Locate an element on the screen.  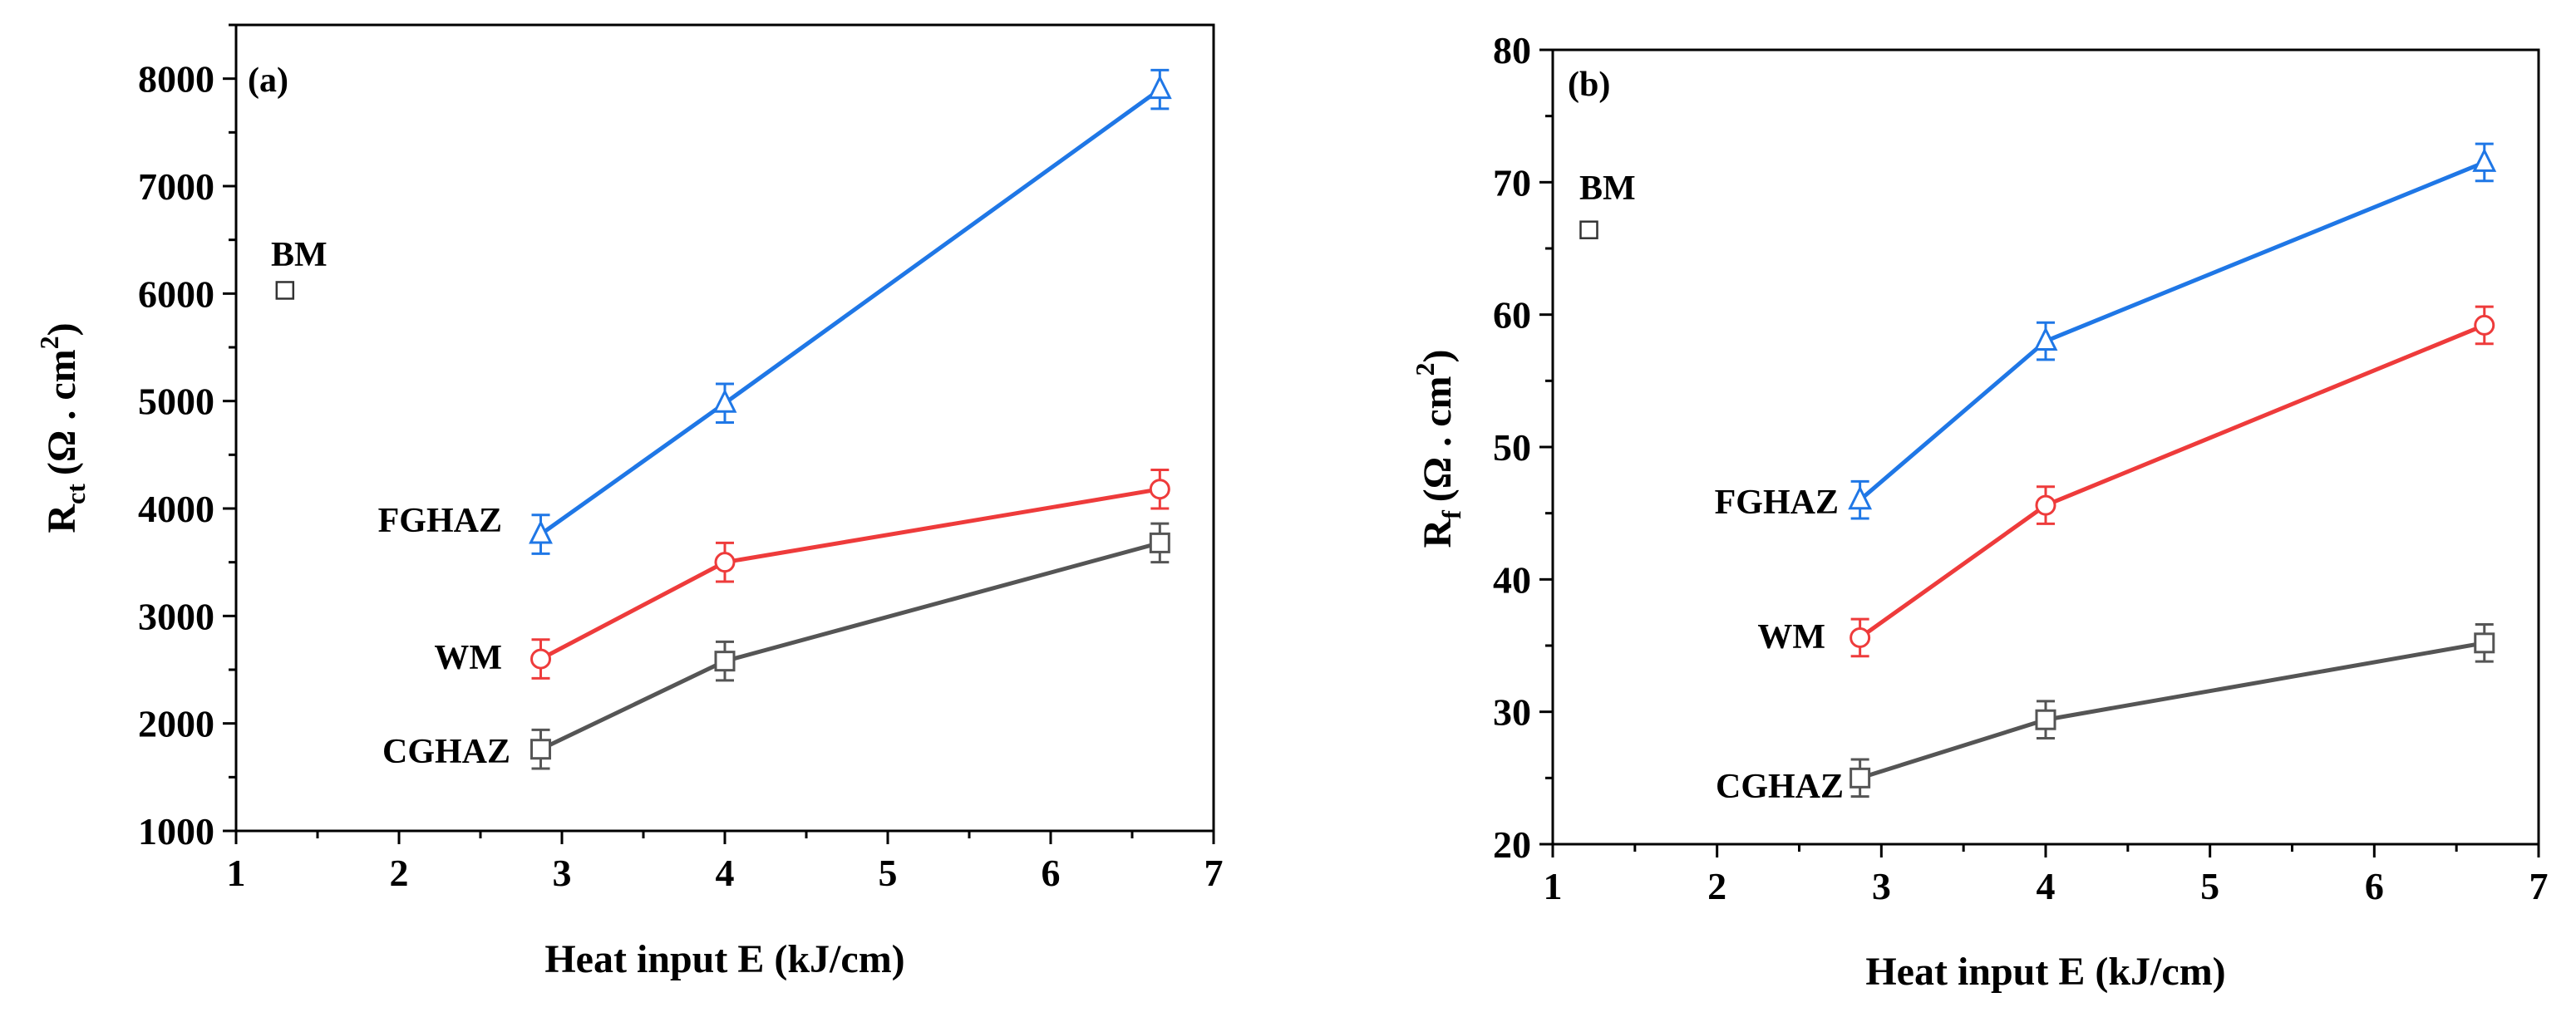
panel-label: (b) is located at coordinates (1589, 85).